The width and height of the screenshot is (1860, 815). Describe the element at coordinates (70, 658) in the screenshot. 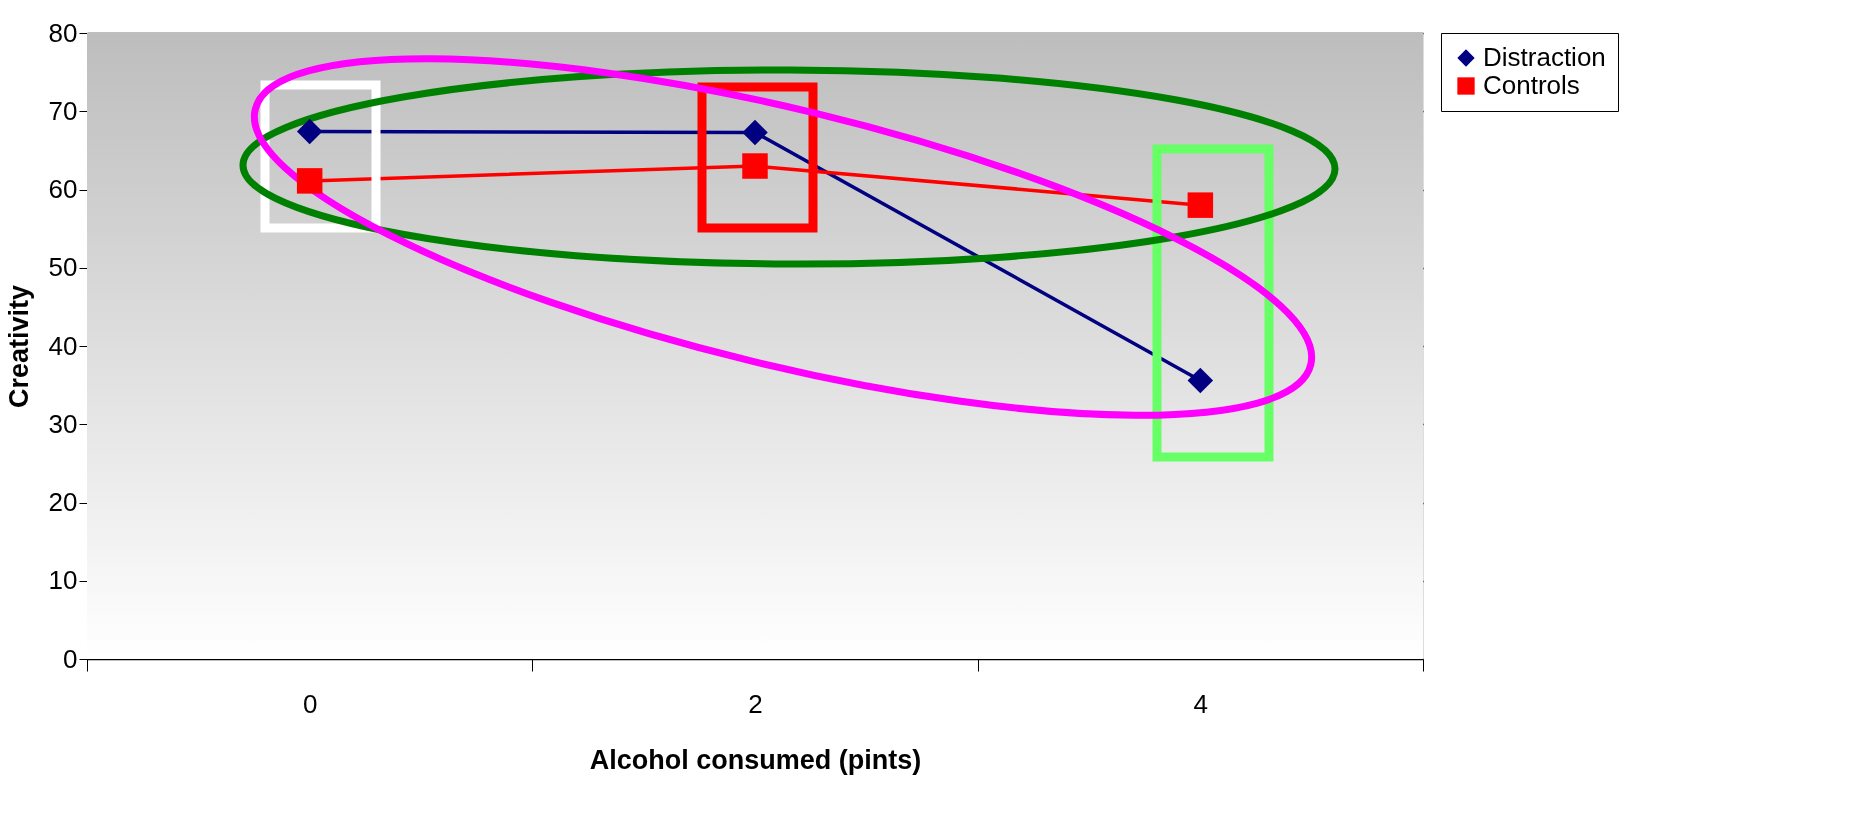

I see `y-tick-label: 0` at that location.